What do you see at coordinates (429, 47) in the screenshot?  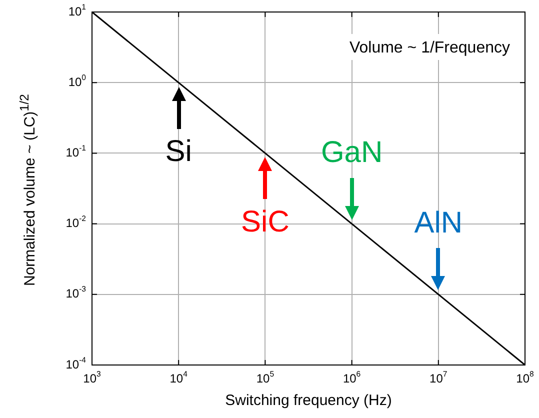 I see `annotation: Volume ~ 1/Frequency` at bounding box center [429, 47].